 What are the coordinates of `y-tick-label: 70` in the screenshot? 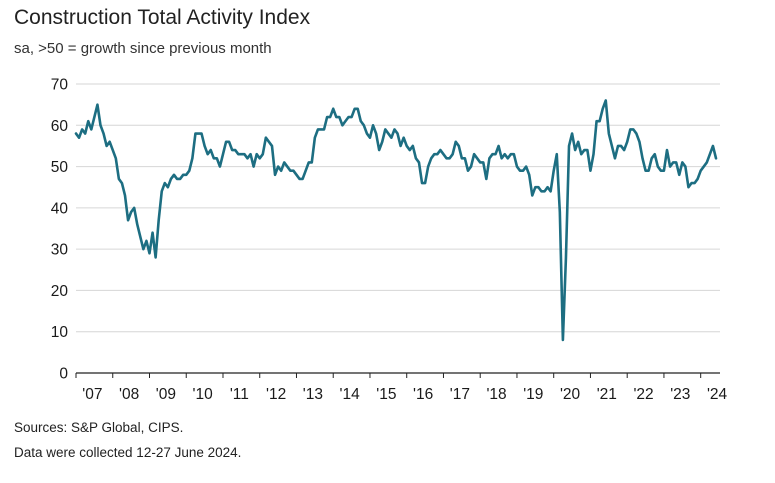 It's located at (60, 85).